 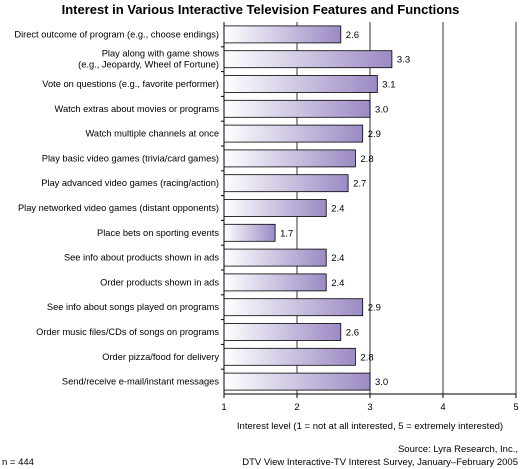 I want to click on category-label: See info about songs played on programs, so click(x=133, y=307).